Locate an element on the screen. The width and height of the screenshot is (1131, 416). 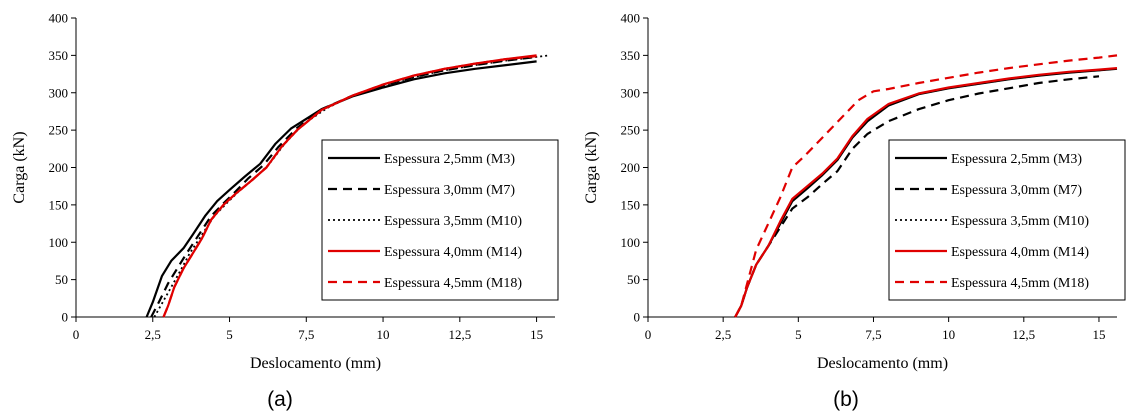
chart-caption: (b) is located at coordinates (846, 399).